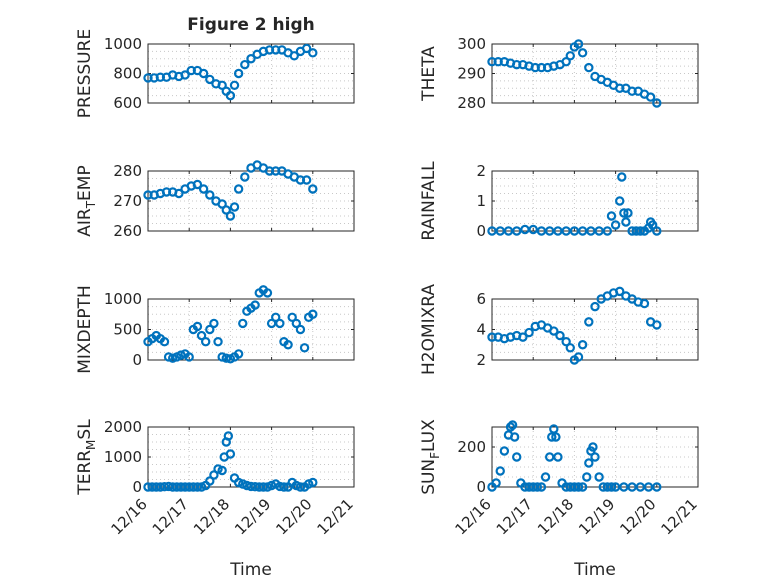 The width and height of the screenshot is (778, 583). Describe the element at coordinates (85, 329) in the screenshot. I see `y-axis-label: MIXDEPTH` at that location.